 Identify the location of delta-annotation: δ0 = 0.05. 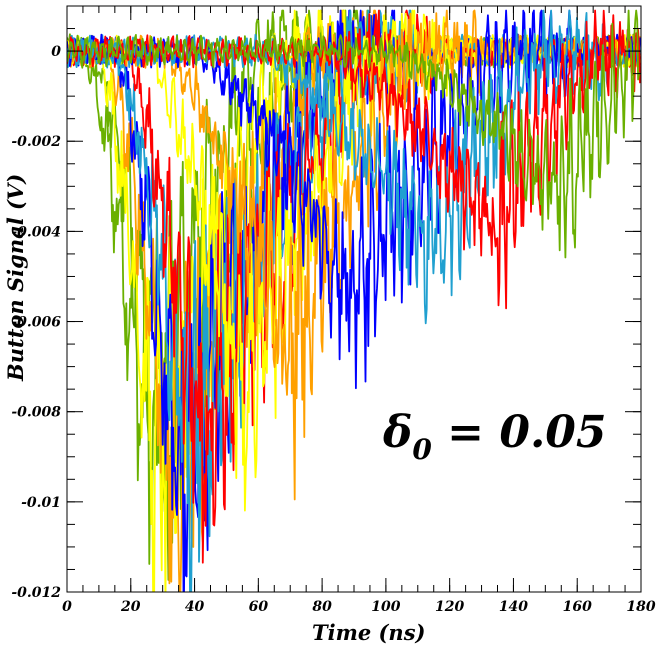
(494, 436).